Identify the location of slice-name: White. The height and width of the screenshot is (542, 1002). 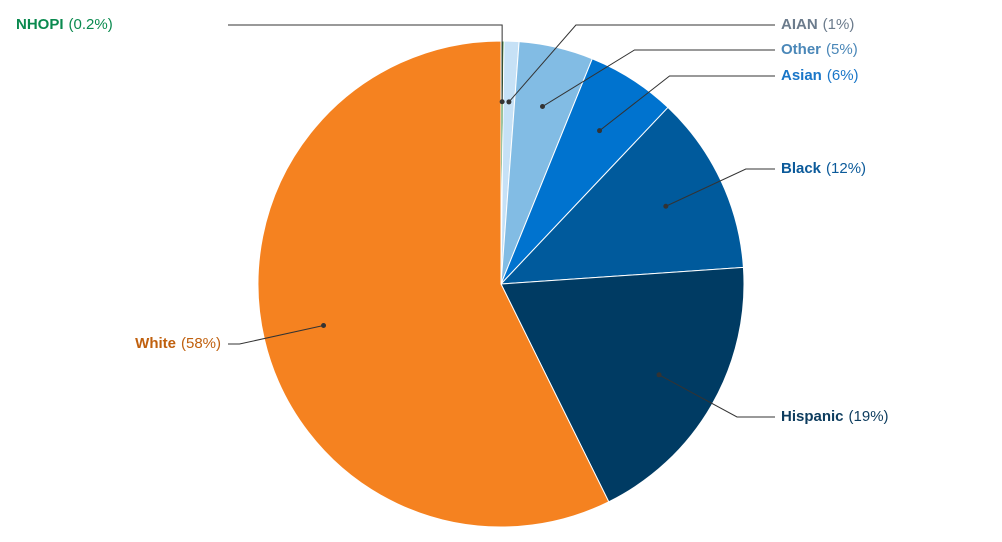
(155, 343).